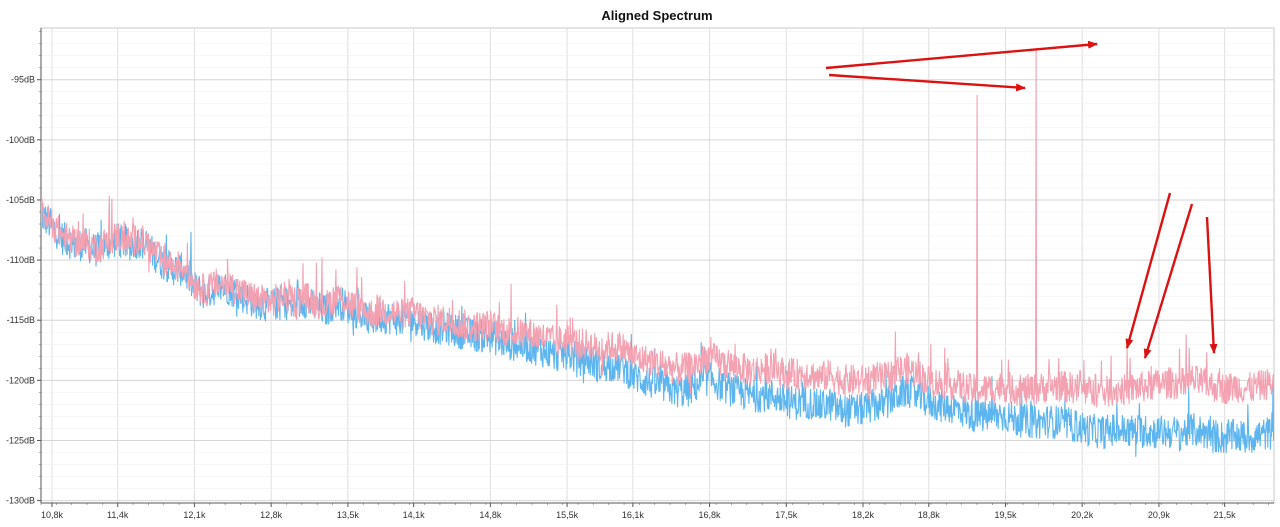 The width and height of the screenshot is (1280, 527). What do you see at coordinates (567, 515) in the screenshot?
I see `x-tick-label: 15,5k` at bounding box center [567, 515].